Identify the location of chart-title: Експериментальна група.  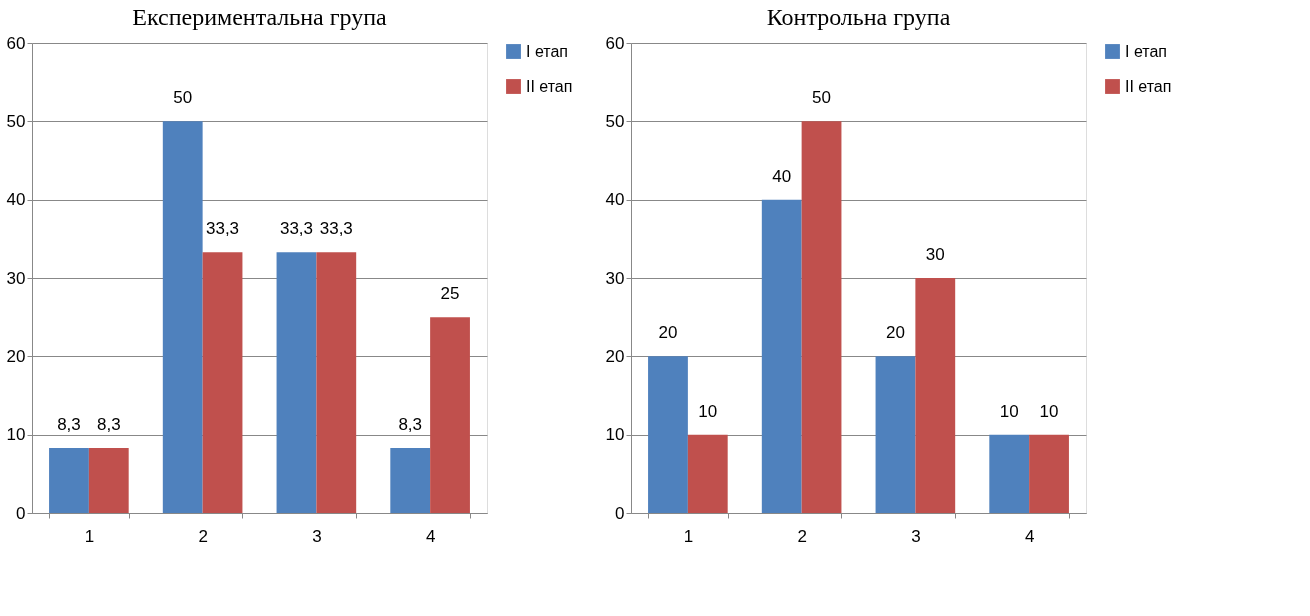
(260, 17).